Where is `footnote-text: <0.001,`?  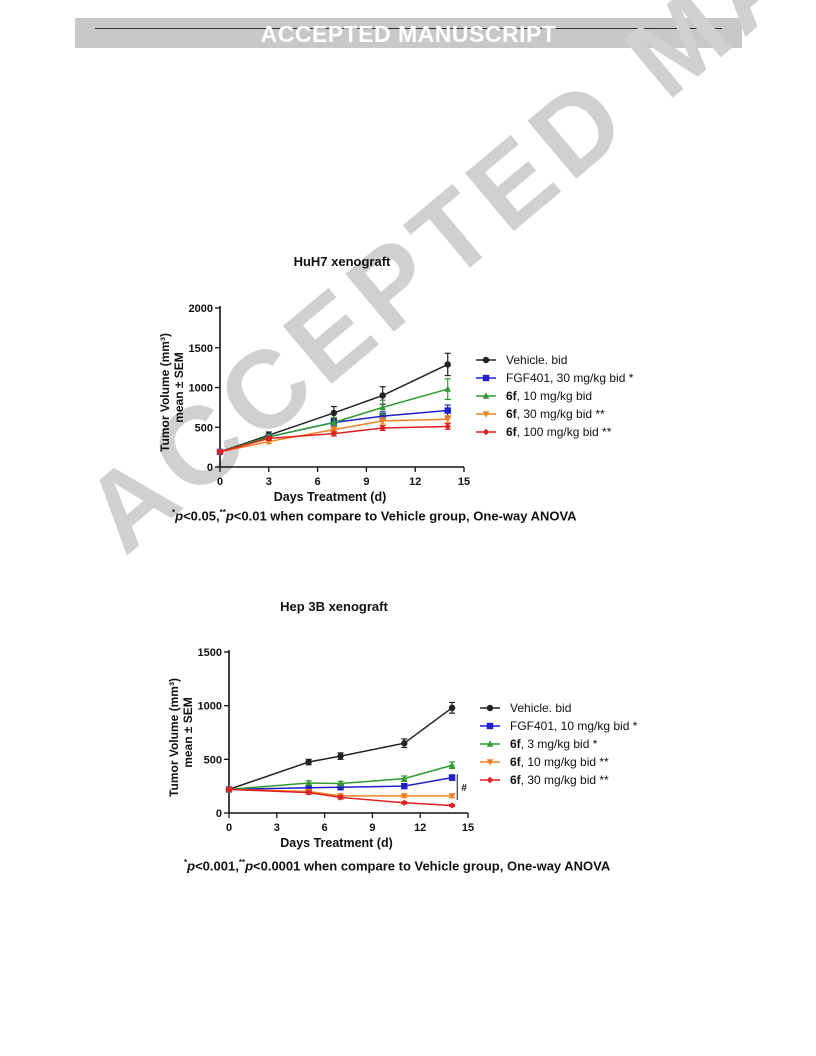 footnote-text: <0.001, is located at coordinates (217, 866).